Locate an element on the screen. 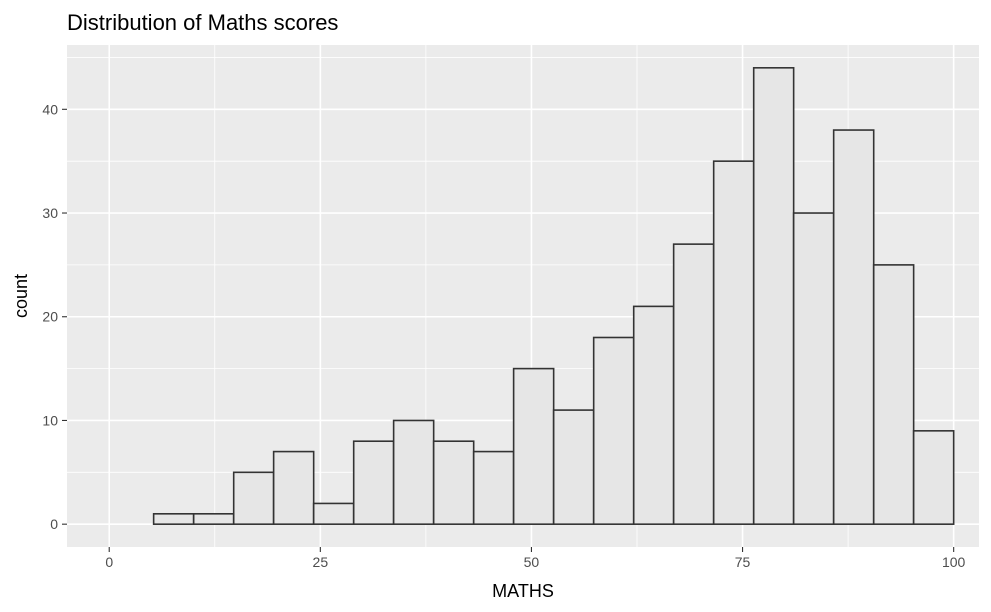 This screenshot has width=991, height=612. y-tick-label: 40 is located at coordinates (50, 109).